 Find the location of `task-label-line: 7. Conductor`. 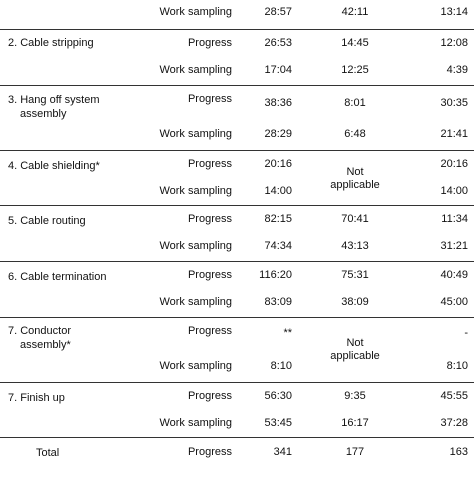

task-label-line: 7. Conductor is located at coordinates (39, 331).